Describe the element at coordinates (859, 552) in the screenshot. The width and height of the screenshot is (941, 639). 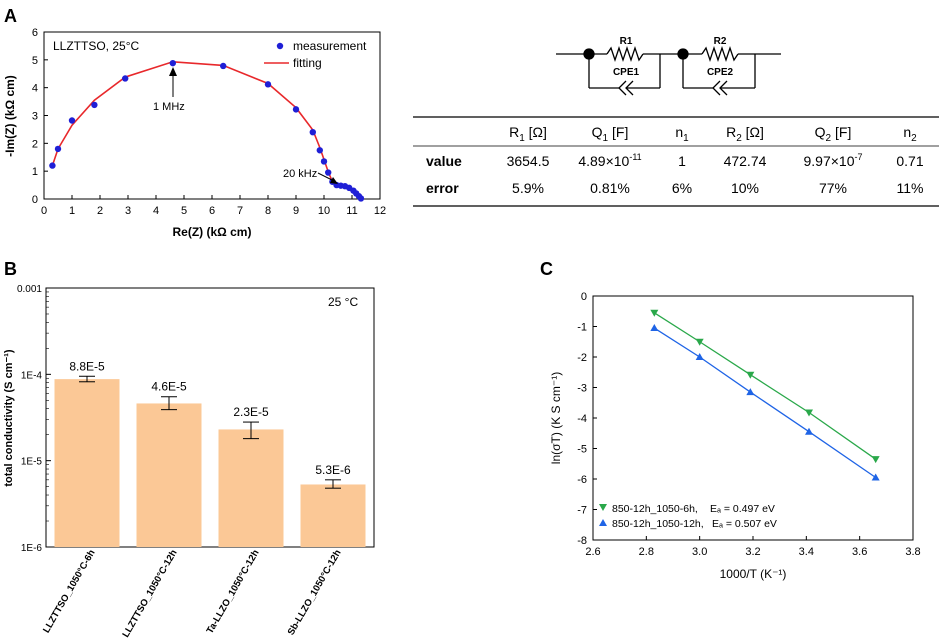
I see `arrhenius-x-tick-label: 3.6` at that location.